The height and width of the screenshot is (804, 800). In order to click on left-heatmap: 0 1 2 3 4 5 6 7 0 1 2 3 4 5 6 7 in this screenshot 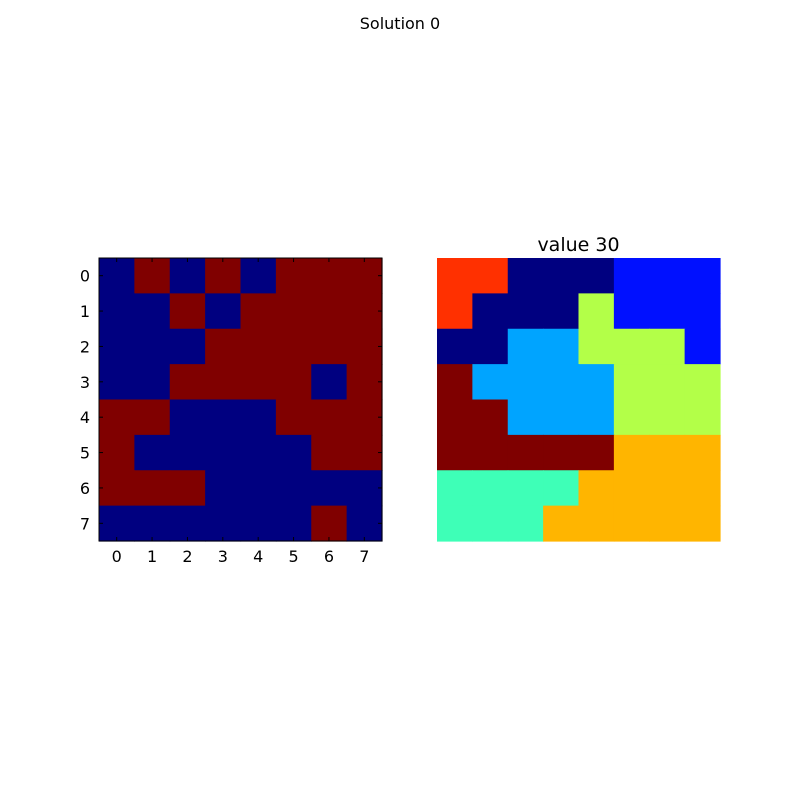, I will do `click(231, 411)`.